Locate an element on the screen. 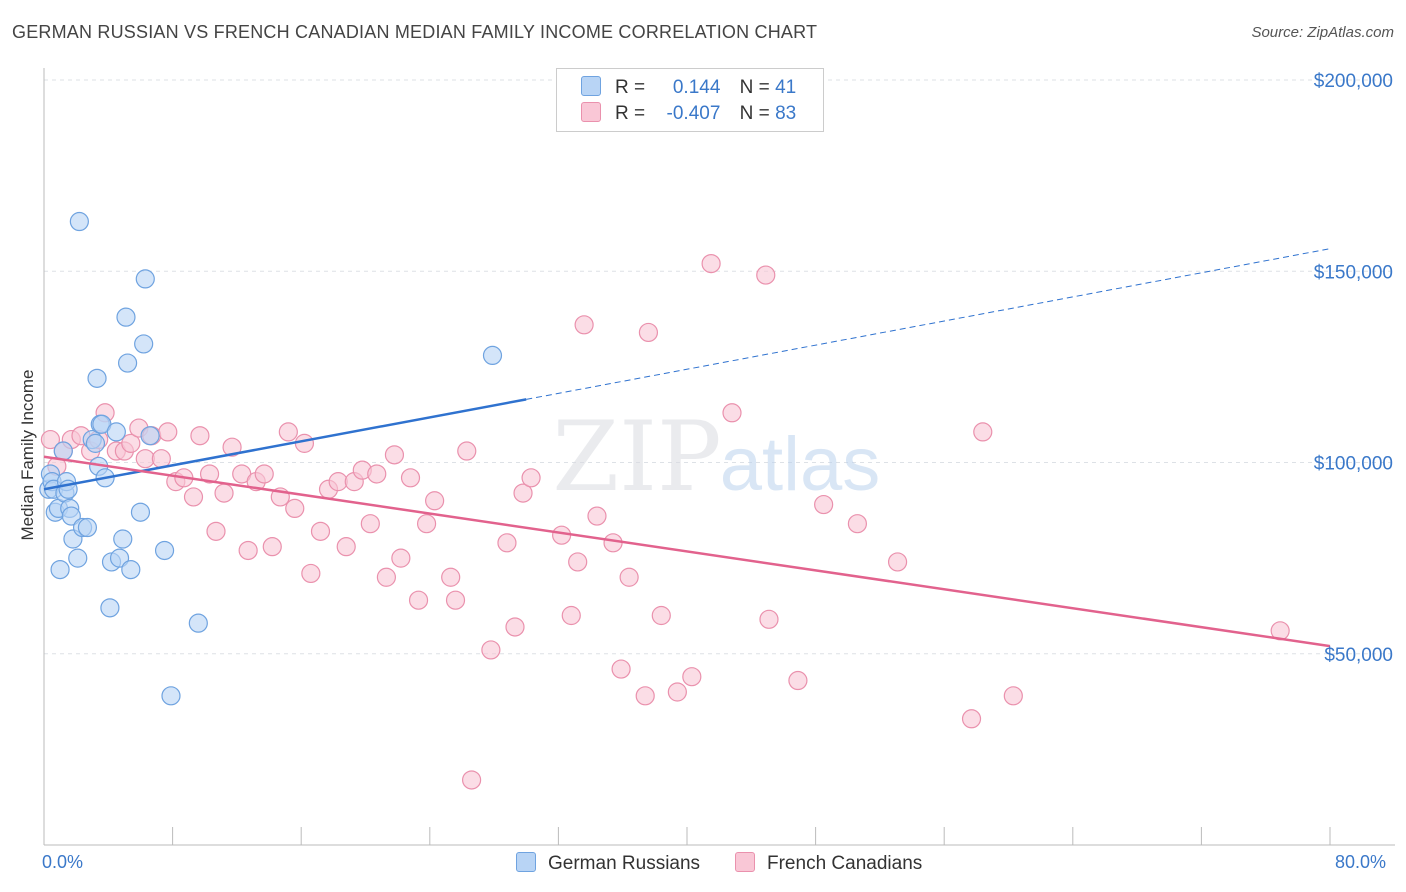 Image resolution: width=1406 pixels, height=892 pixels. x-tick-label-max: 80.0% is located at coordinates (1361, 862).